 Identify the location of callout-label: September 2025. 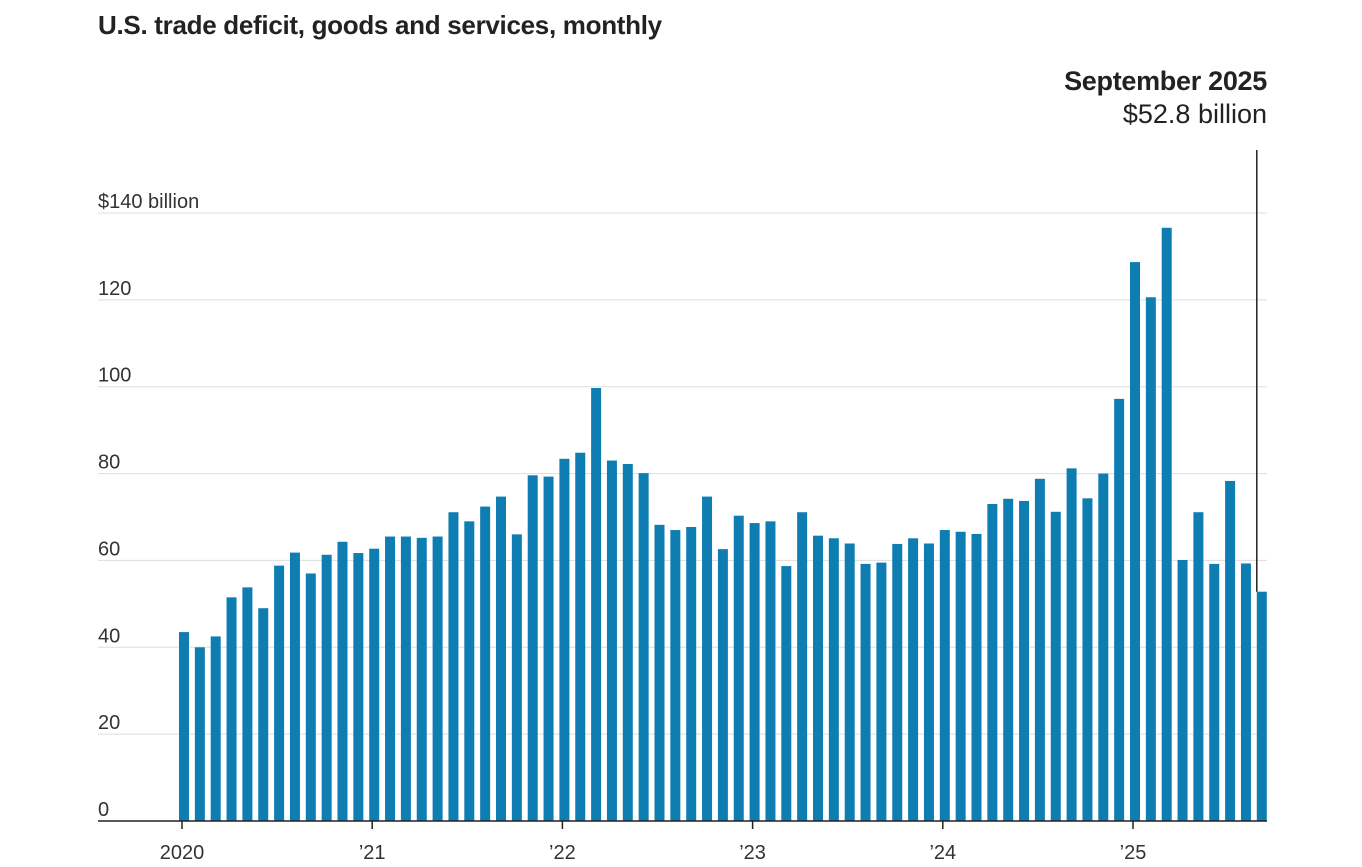
(1165, 81).